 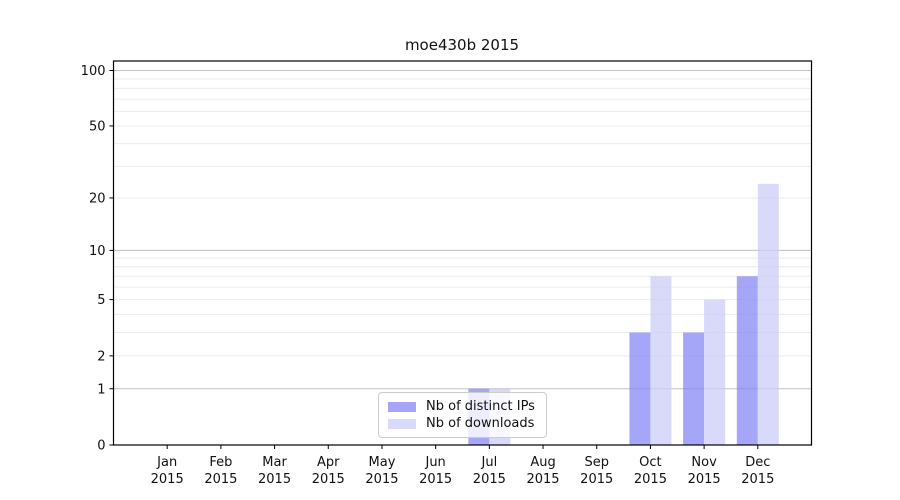 What do you see at coordinates (694, 388) in the screenshot?
I see `bar-distinct-ips-nov` at bounding box center [694, 388].